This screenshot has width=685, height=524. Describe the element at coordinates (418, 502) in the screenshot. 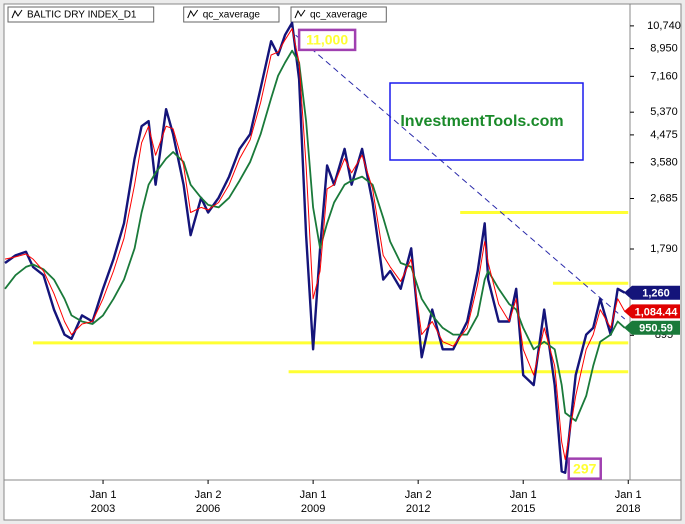

I see `x-tick-label: Jan 2 2012` at that location.